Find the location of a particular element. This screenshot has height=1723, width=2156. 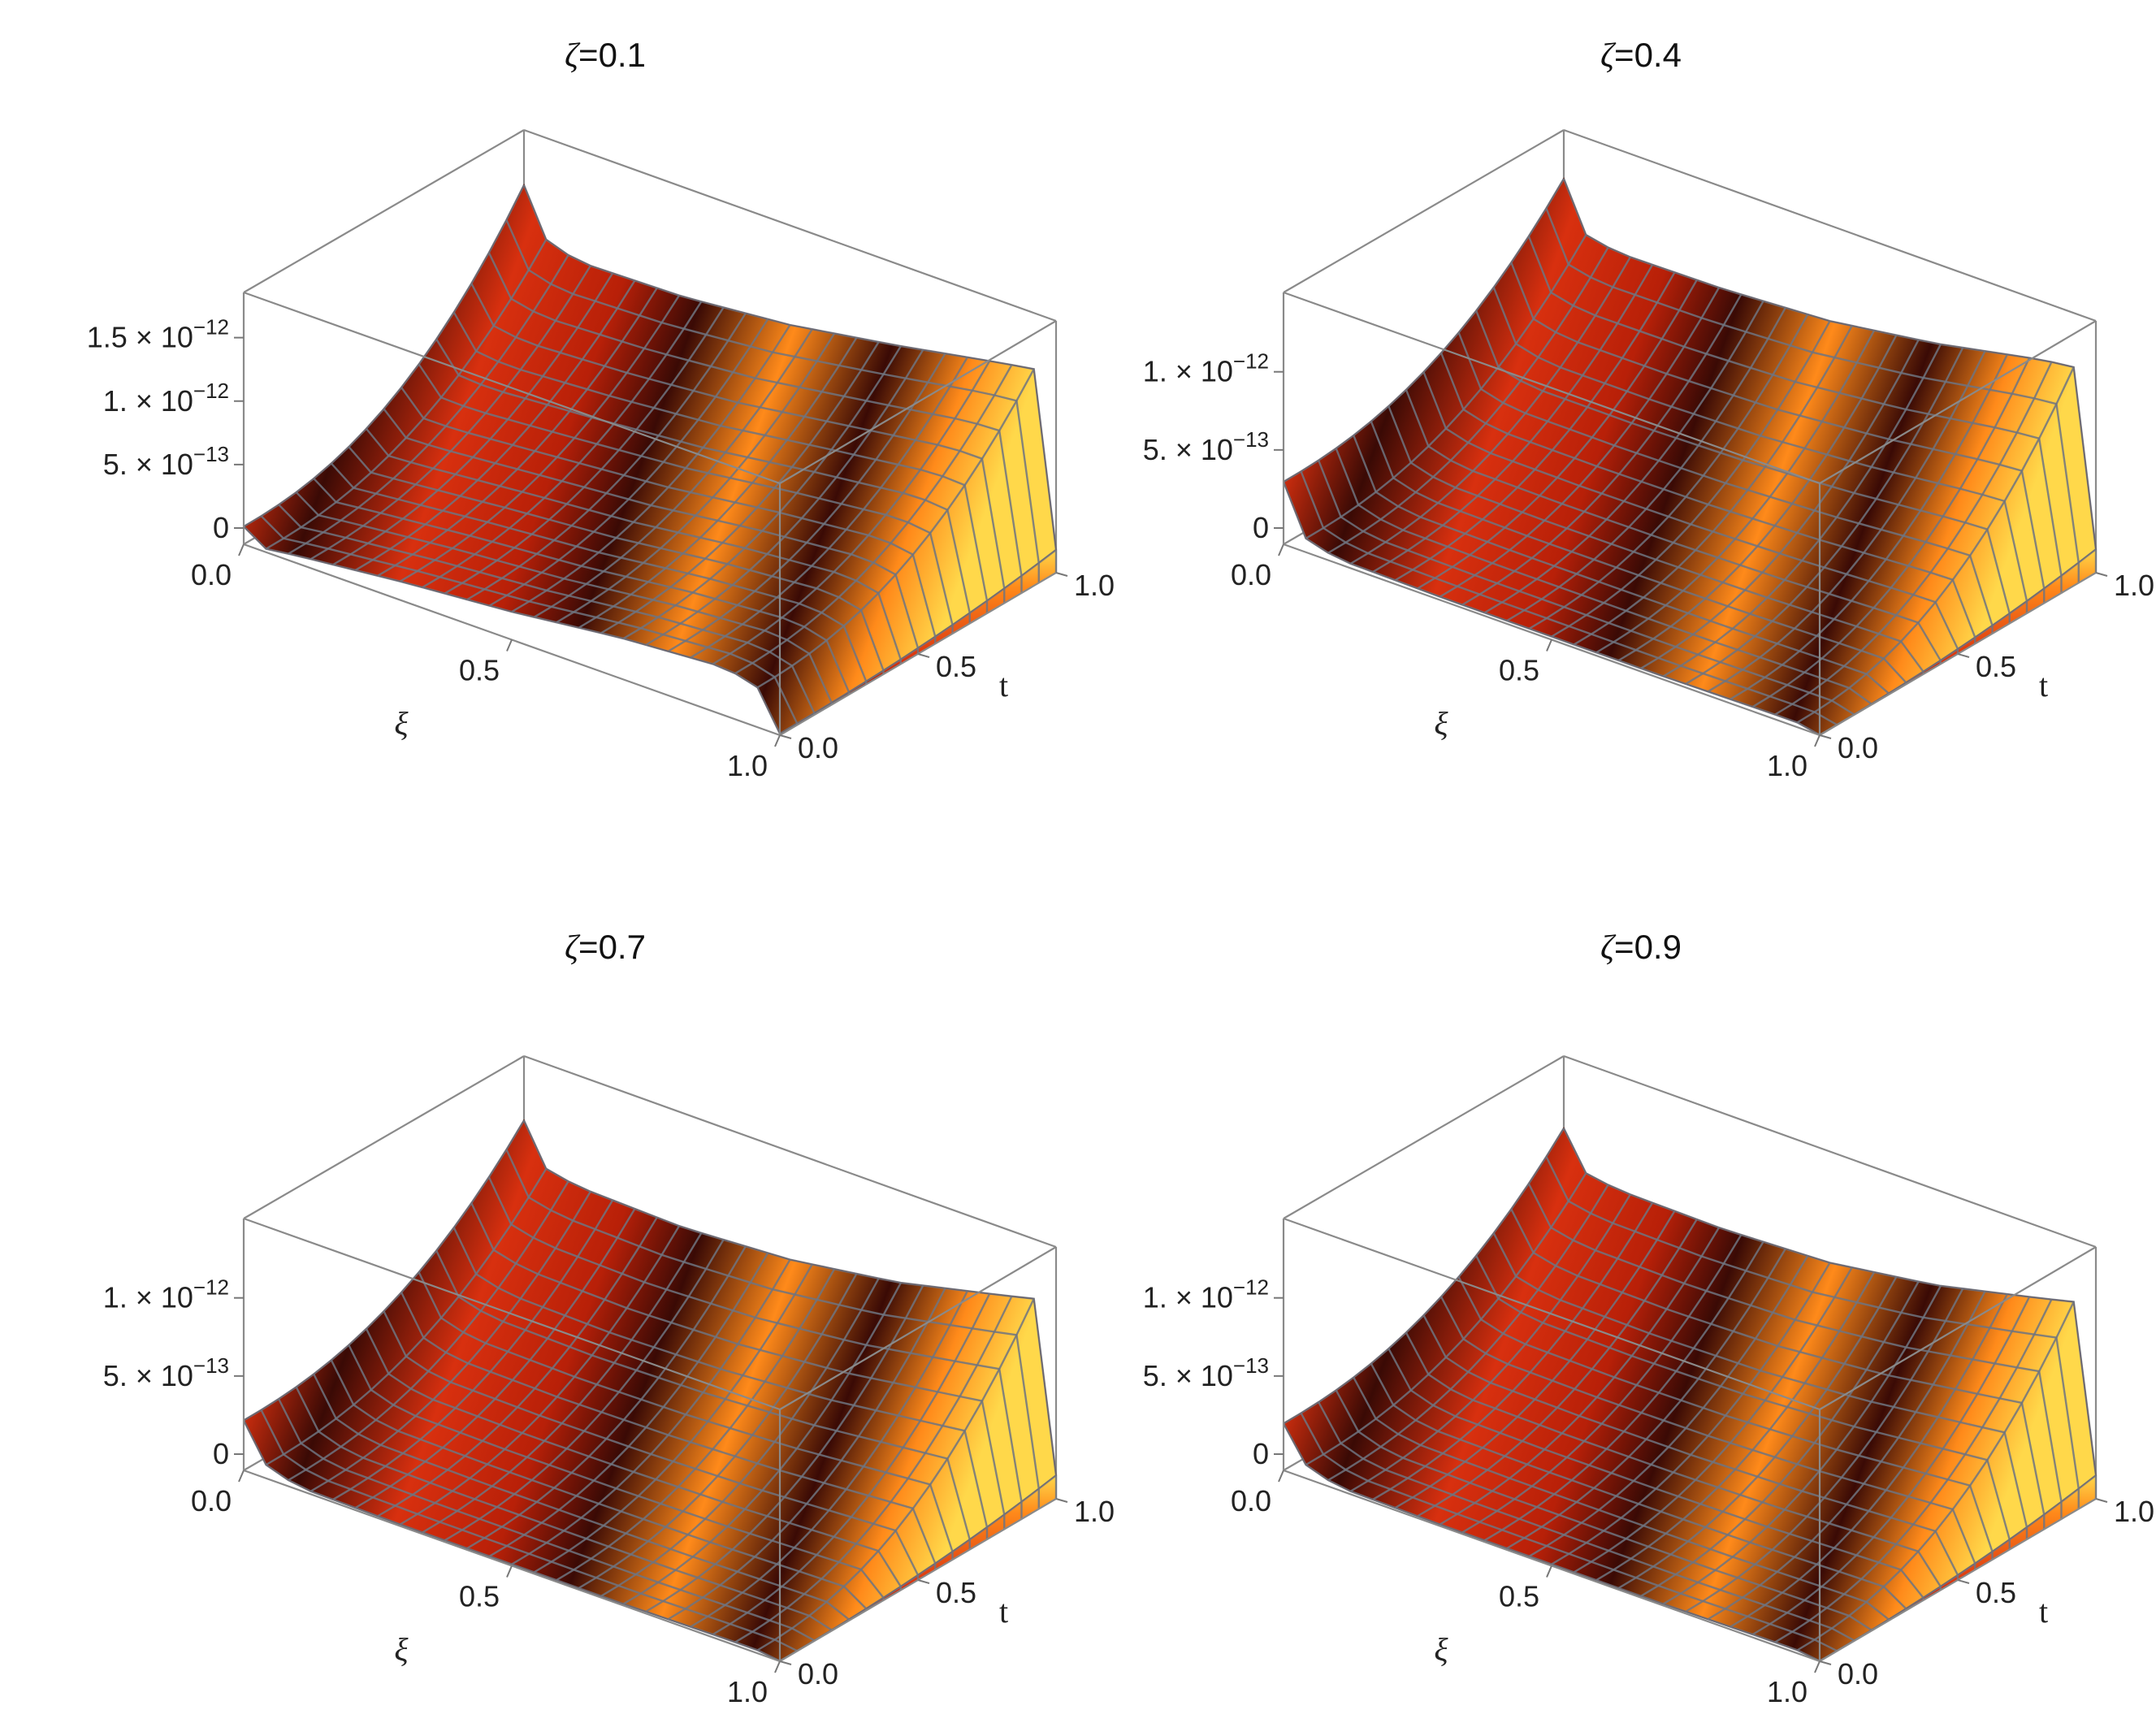

x-tick-label: 0.0 is located at coordinates (1251, 575).